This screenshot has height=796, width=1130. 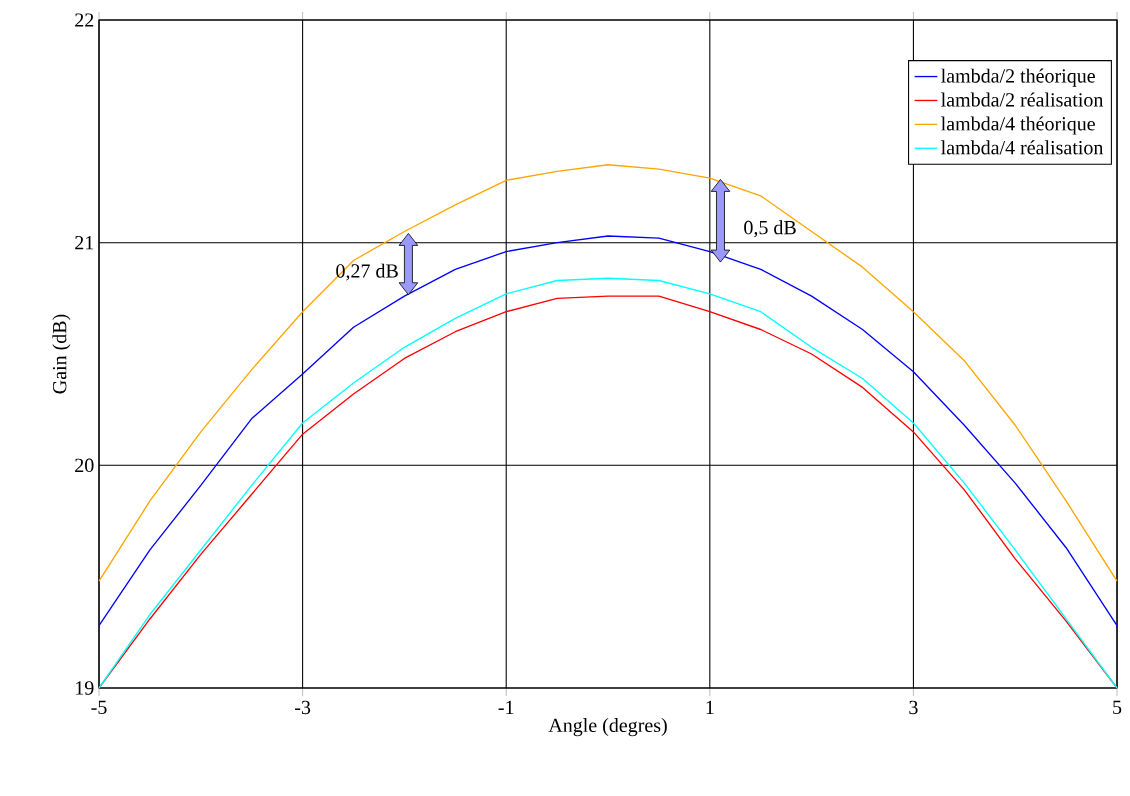 What do you see at coordinates (85, 688) in the screenshot?
I see `y-tick-label: 19` at bounding box center [85, 688].